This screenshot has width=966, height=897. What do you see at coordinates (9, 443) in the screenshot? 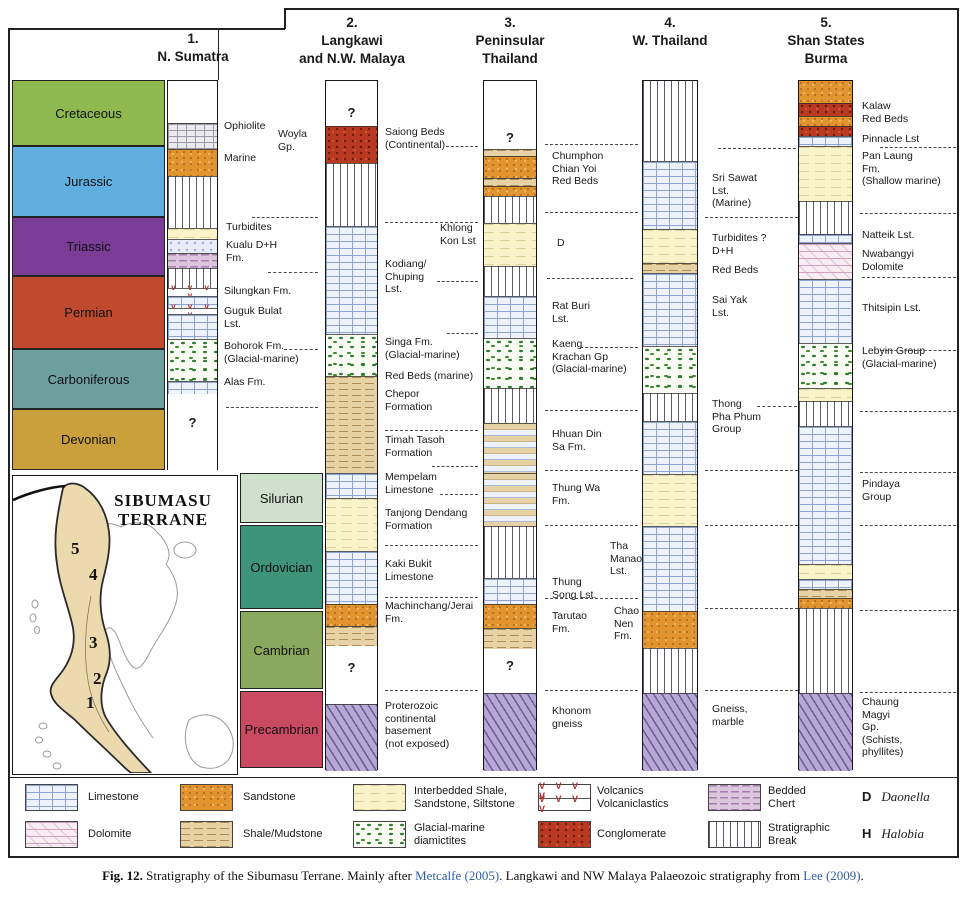
I see `border-left` at bounding box center [9, 443].